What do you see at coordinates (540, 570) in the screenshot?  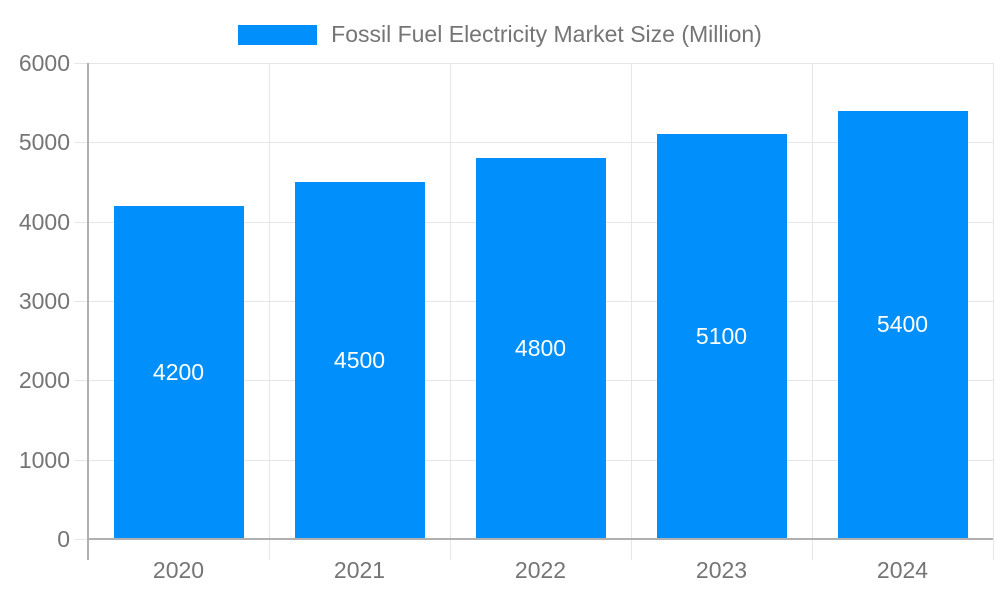 I see `x-axis-label-2022: 2022` at bounding box center [540, 570].